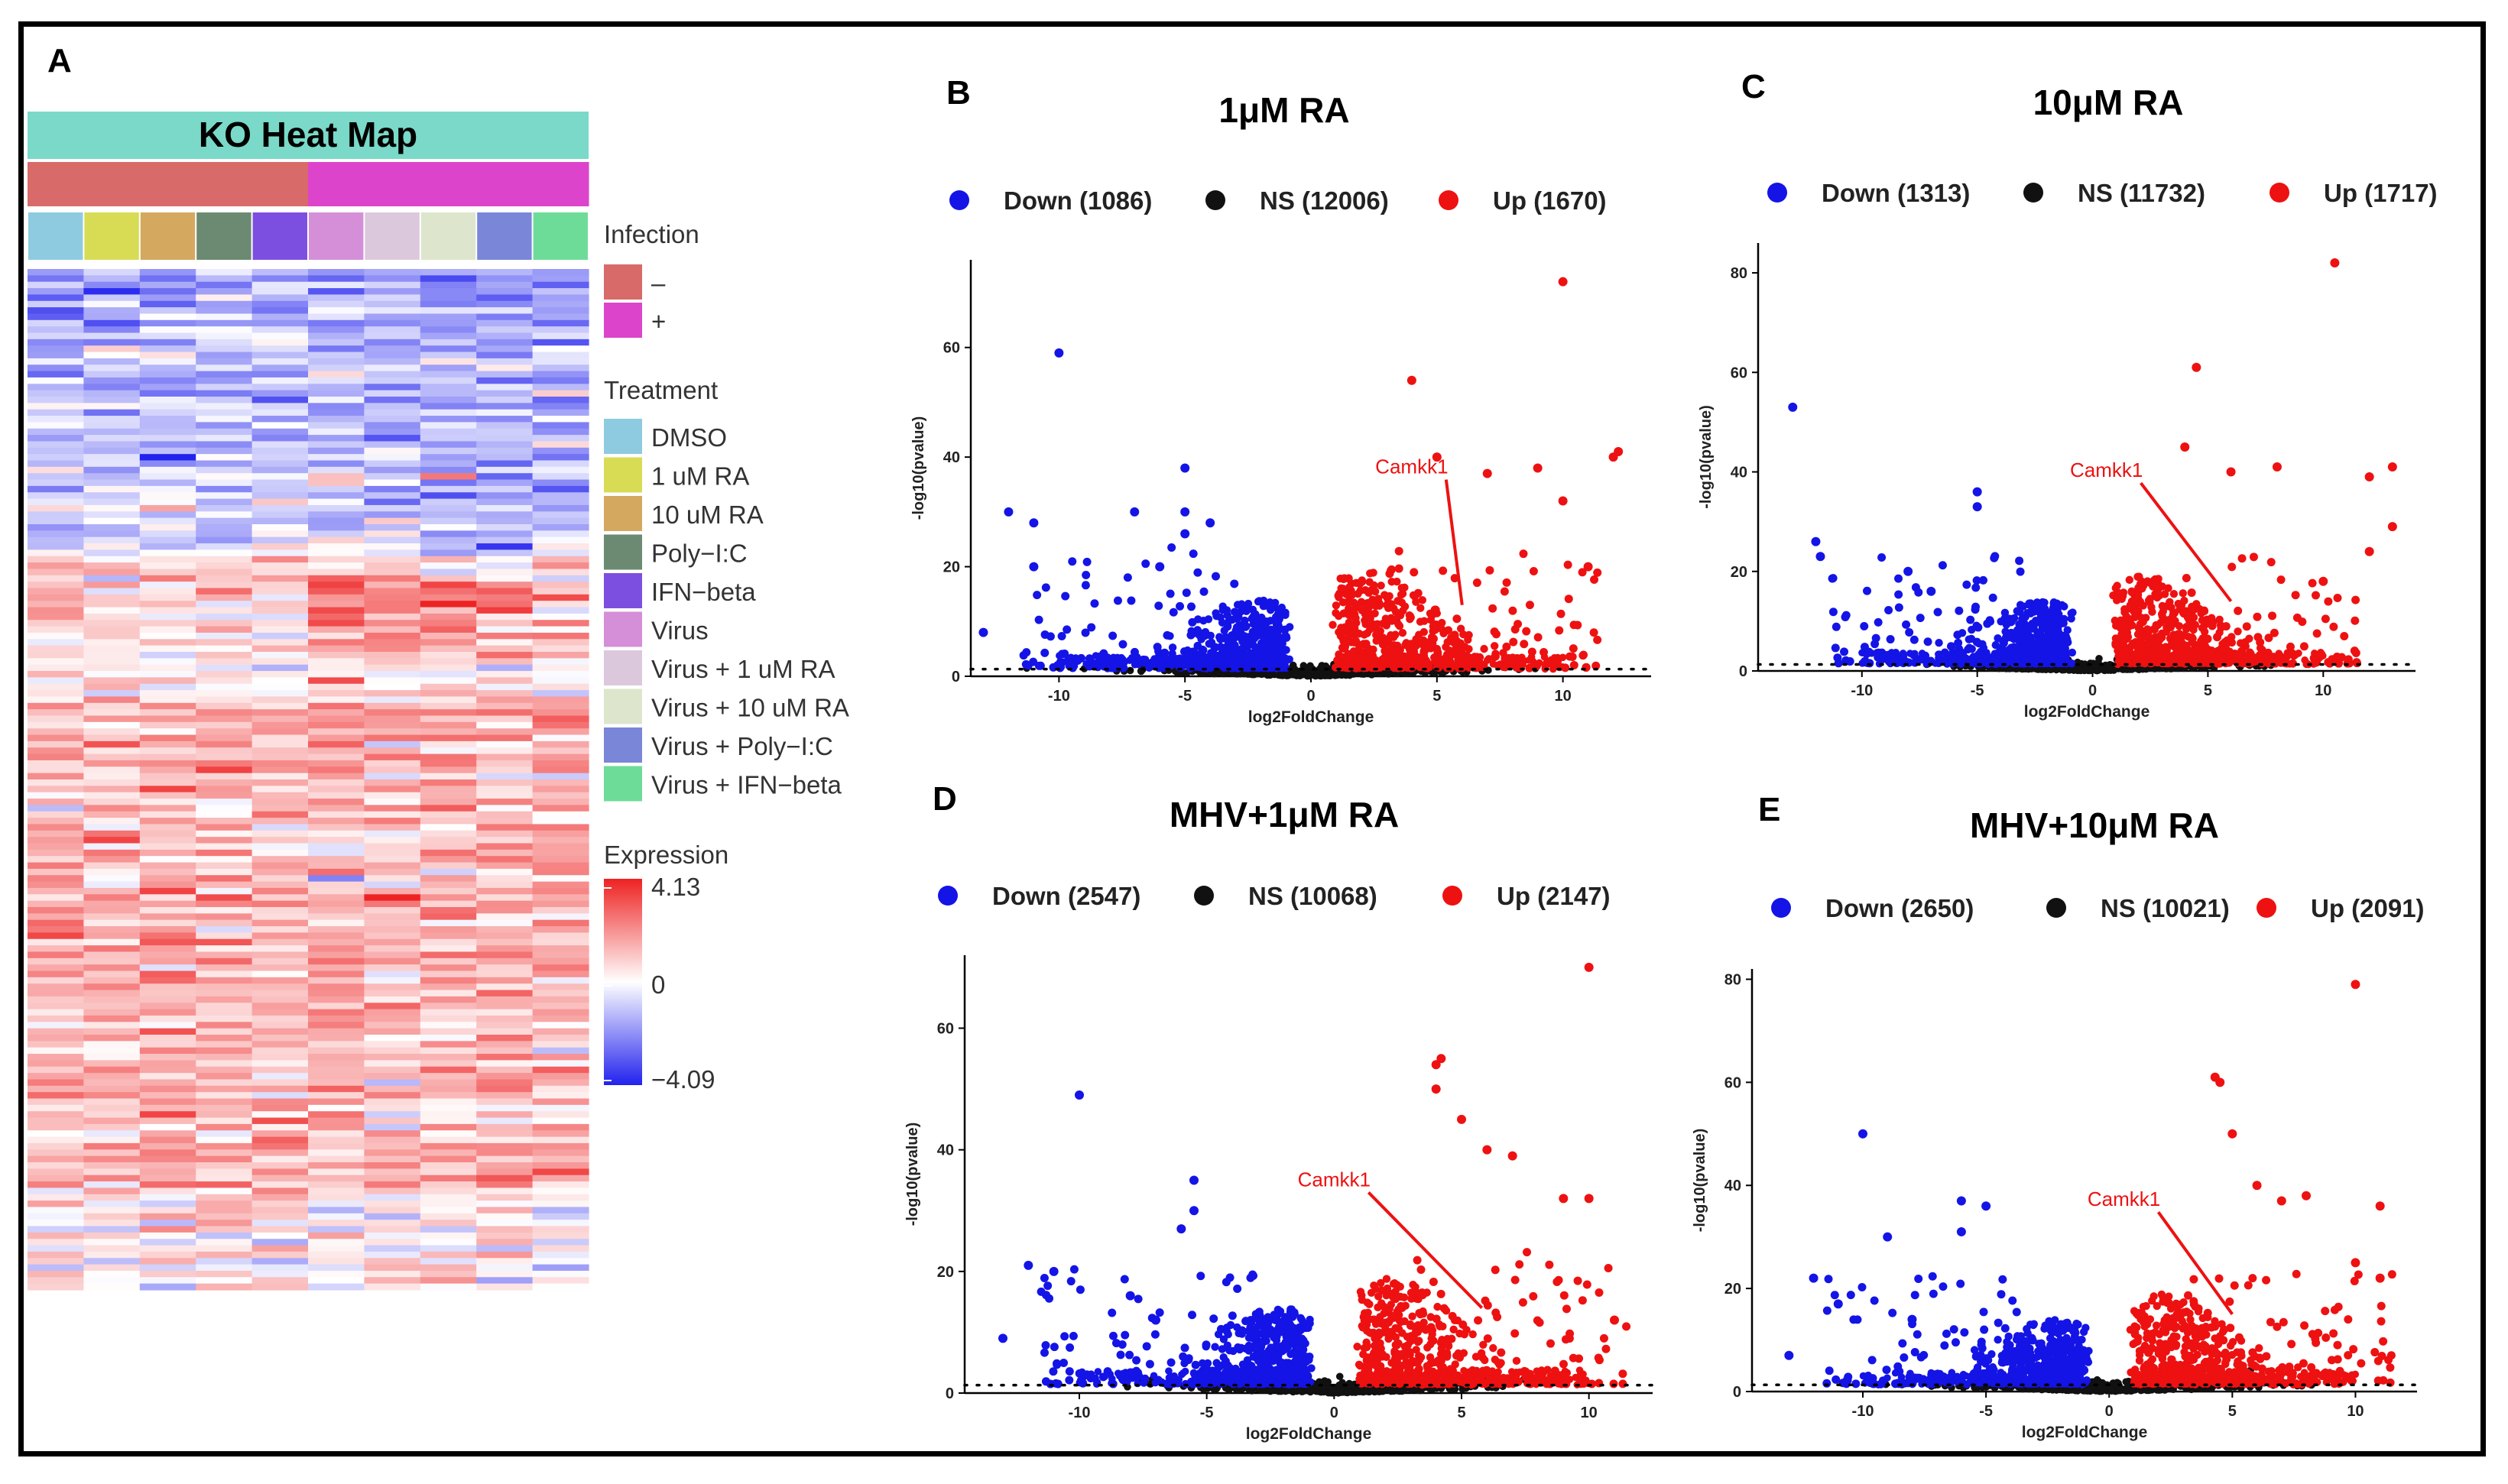  Describe the element at coordinates (2108, 103) in the screenshot. I see `volcano-title: 10μM RA` at that location.